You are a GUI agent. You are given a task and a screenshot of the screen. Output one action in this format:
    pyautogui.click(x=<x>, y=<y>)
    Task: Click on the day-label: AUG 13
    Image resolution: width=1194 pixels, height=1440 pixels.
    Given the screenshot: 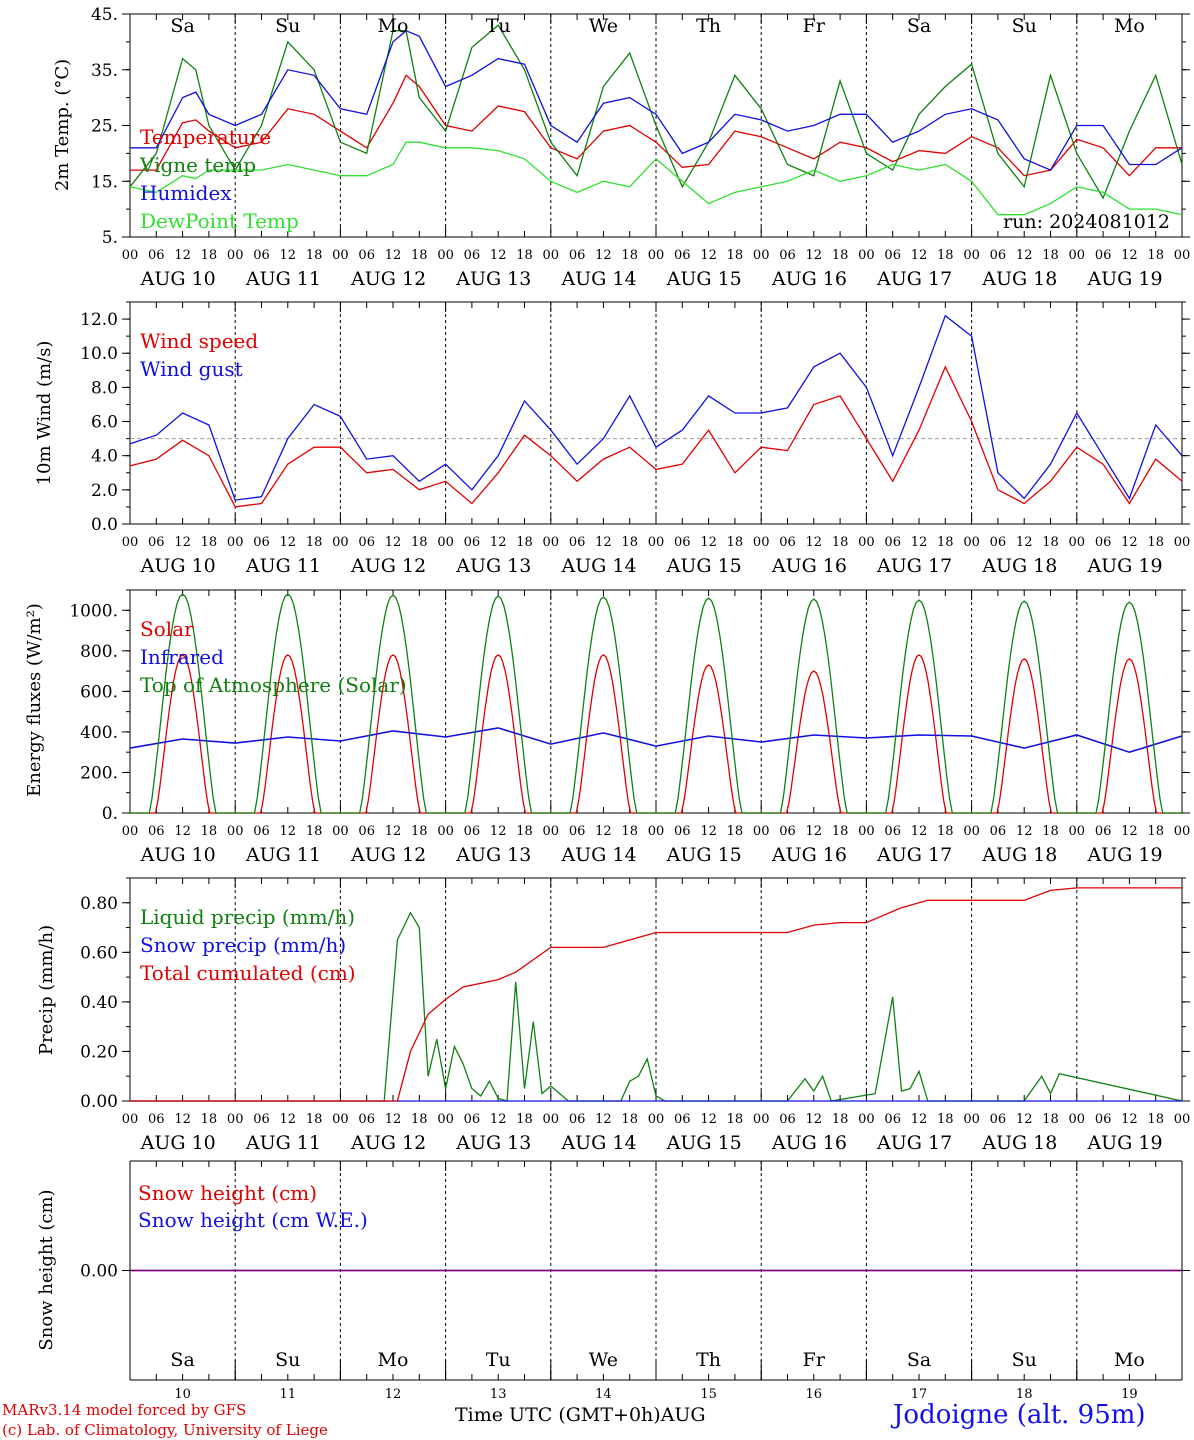 What is the action you would take?
    pyautogui.click(x=493, y=855)
    